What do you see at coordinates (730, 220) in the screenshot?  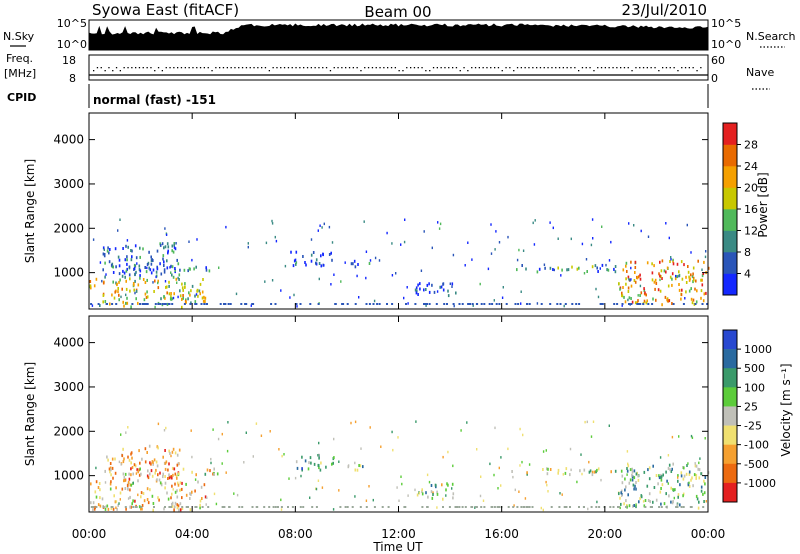 I see `colorbar-swatch` at bounding box center [730, 220].